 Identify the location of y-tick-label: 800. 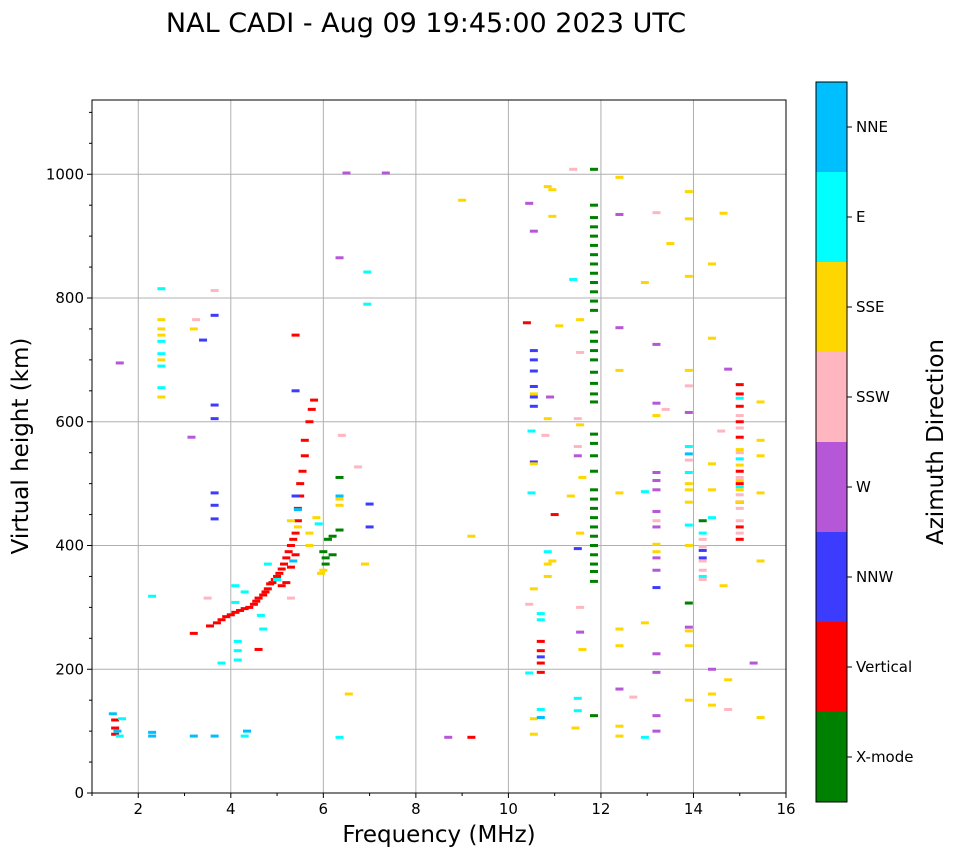
(69, 298).